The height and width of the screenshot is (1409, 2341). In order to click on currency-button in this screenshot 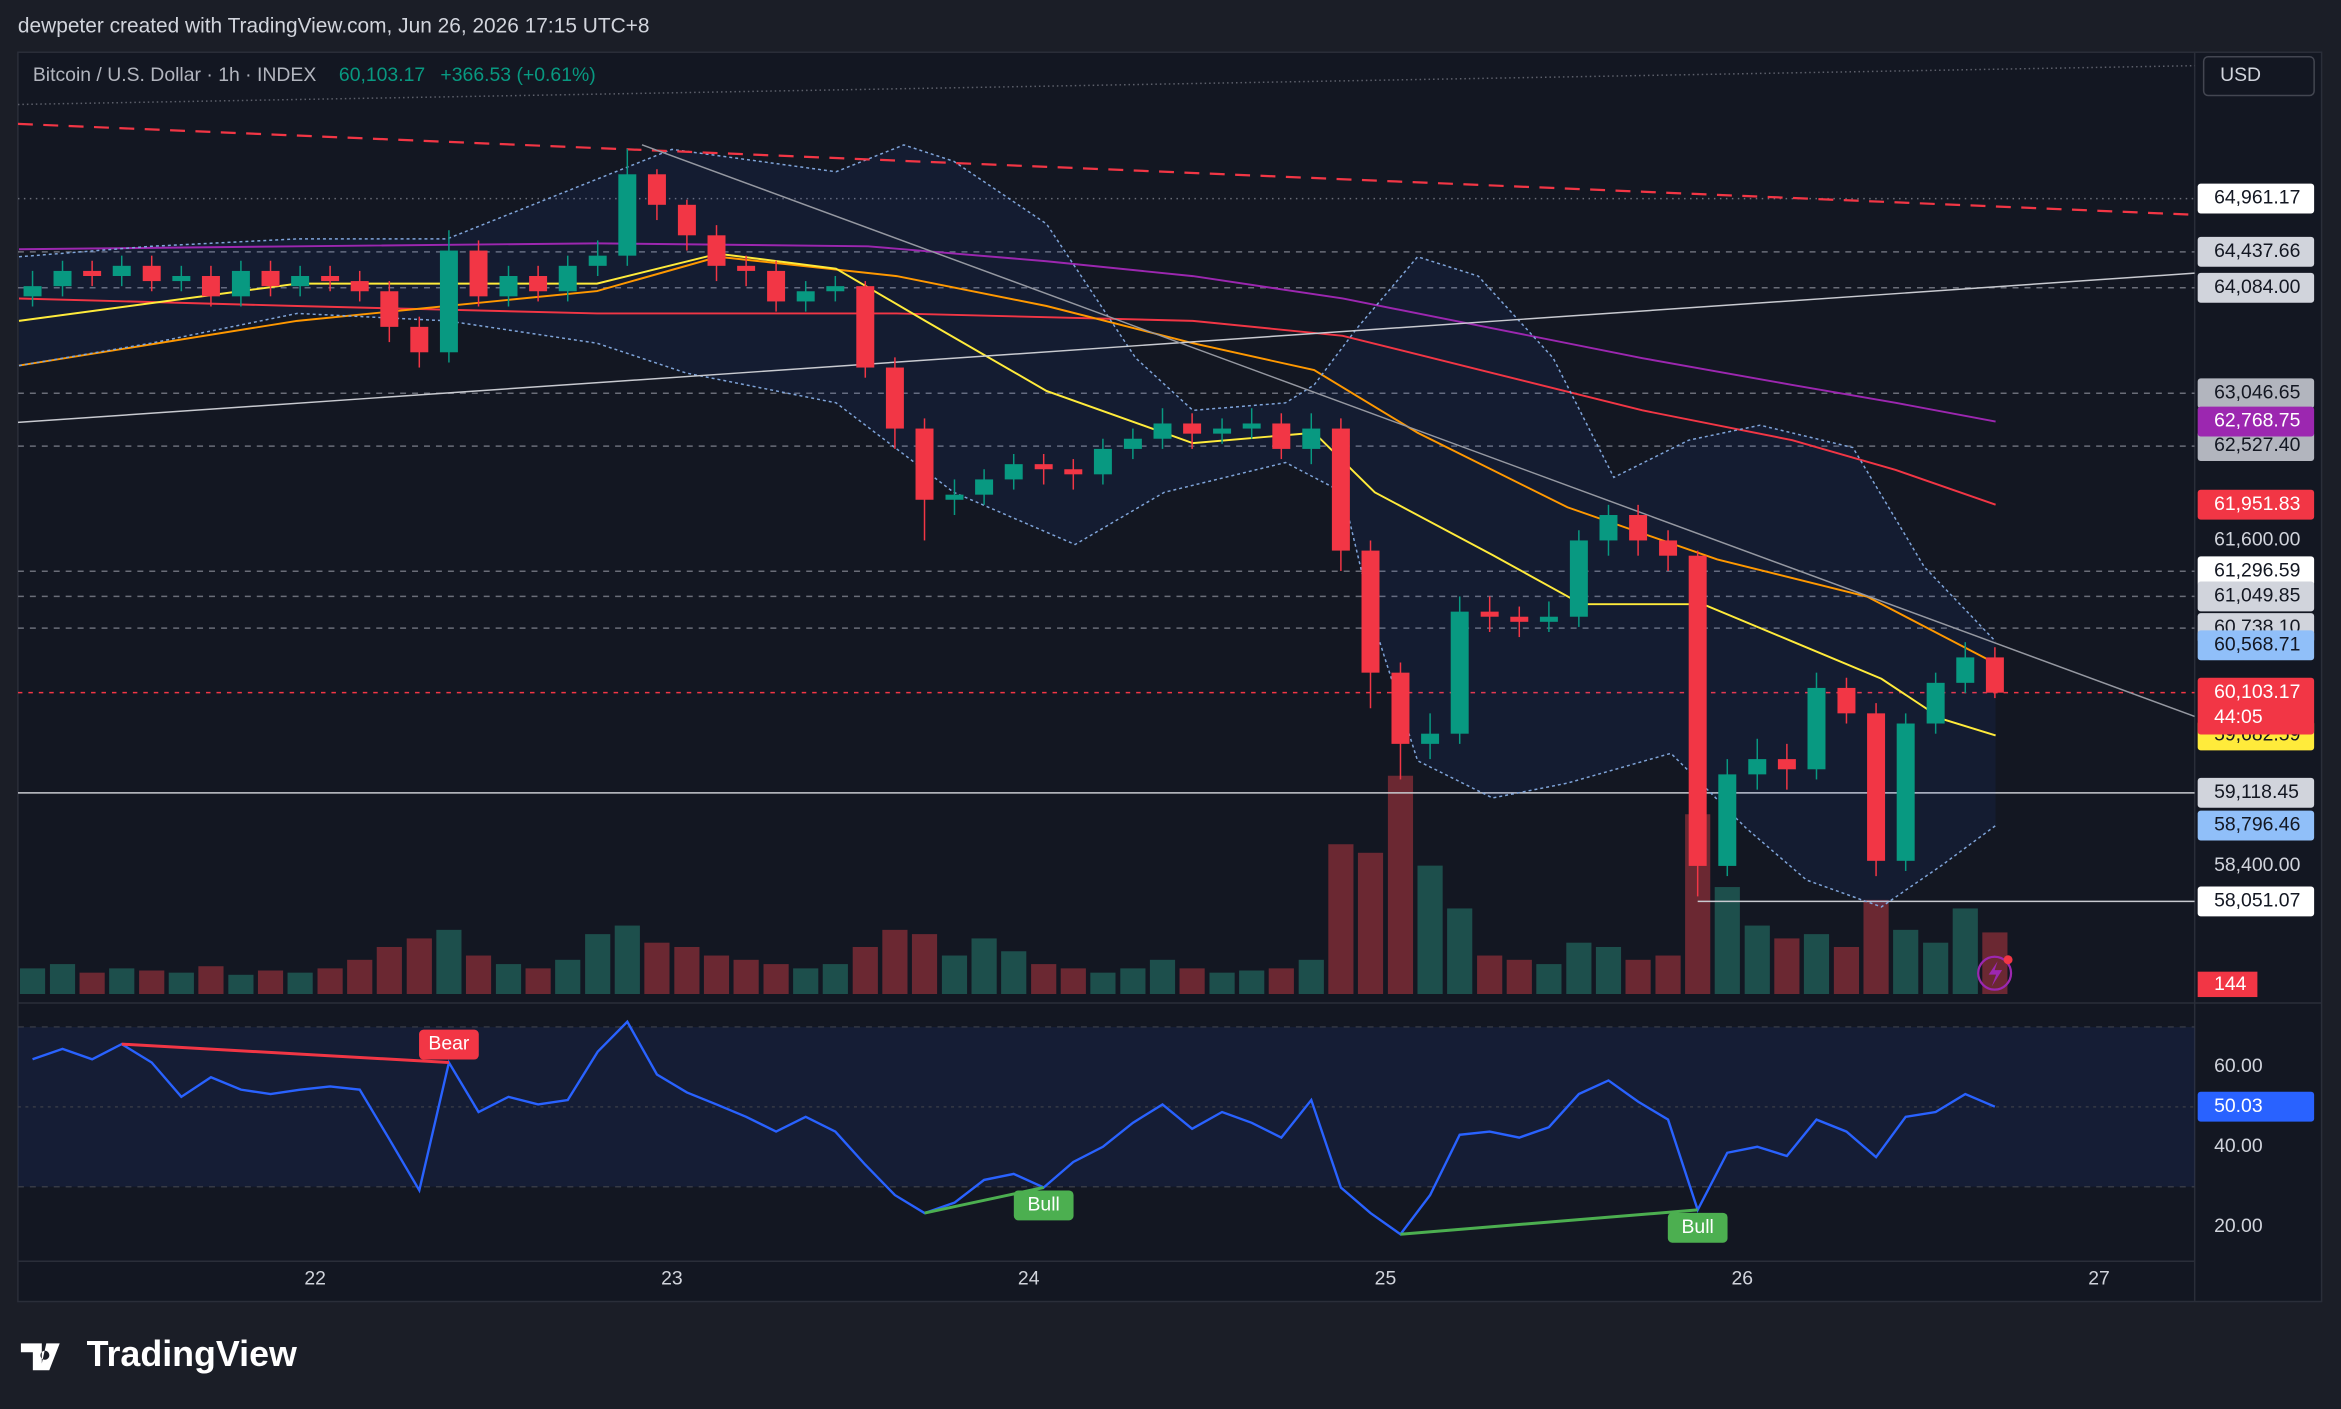, I will do `click(2258, 76)`.